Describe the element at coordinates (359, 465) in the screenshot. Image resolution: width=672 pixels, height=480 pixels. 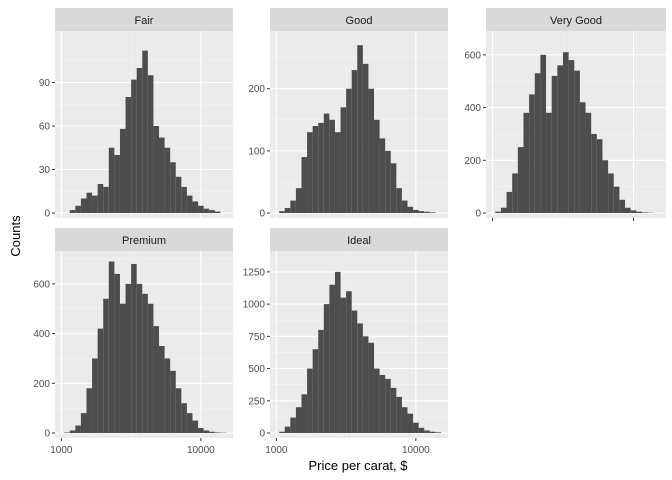
I see `x-axis-title: Price per carat, $` at that location.